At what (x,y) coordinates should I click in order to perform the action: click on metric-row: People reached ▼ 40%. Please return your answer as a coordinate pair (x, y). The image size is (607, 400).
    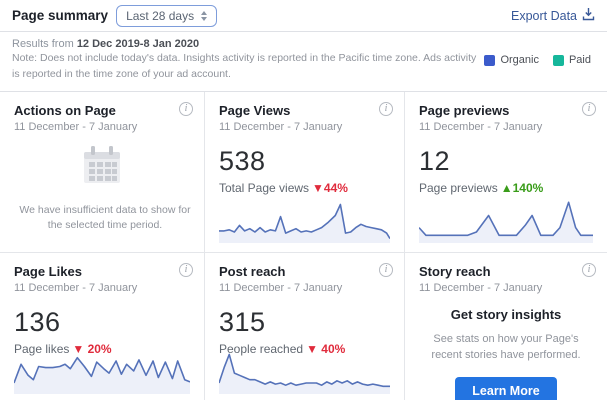
    Looking at the image, I should click on (304, 349).